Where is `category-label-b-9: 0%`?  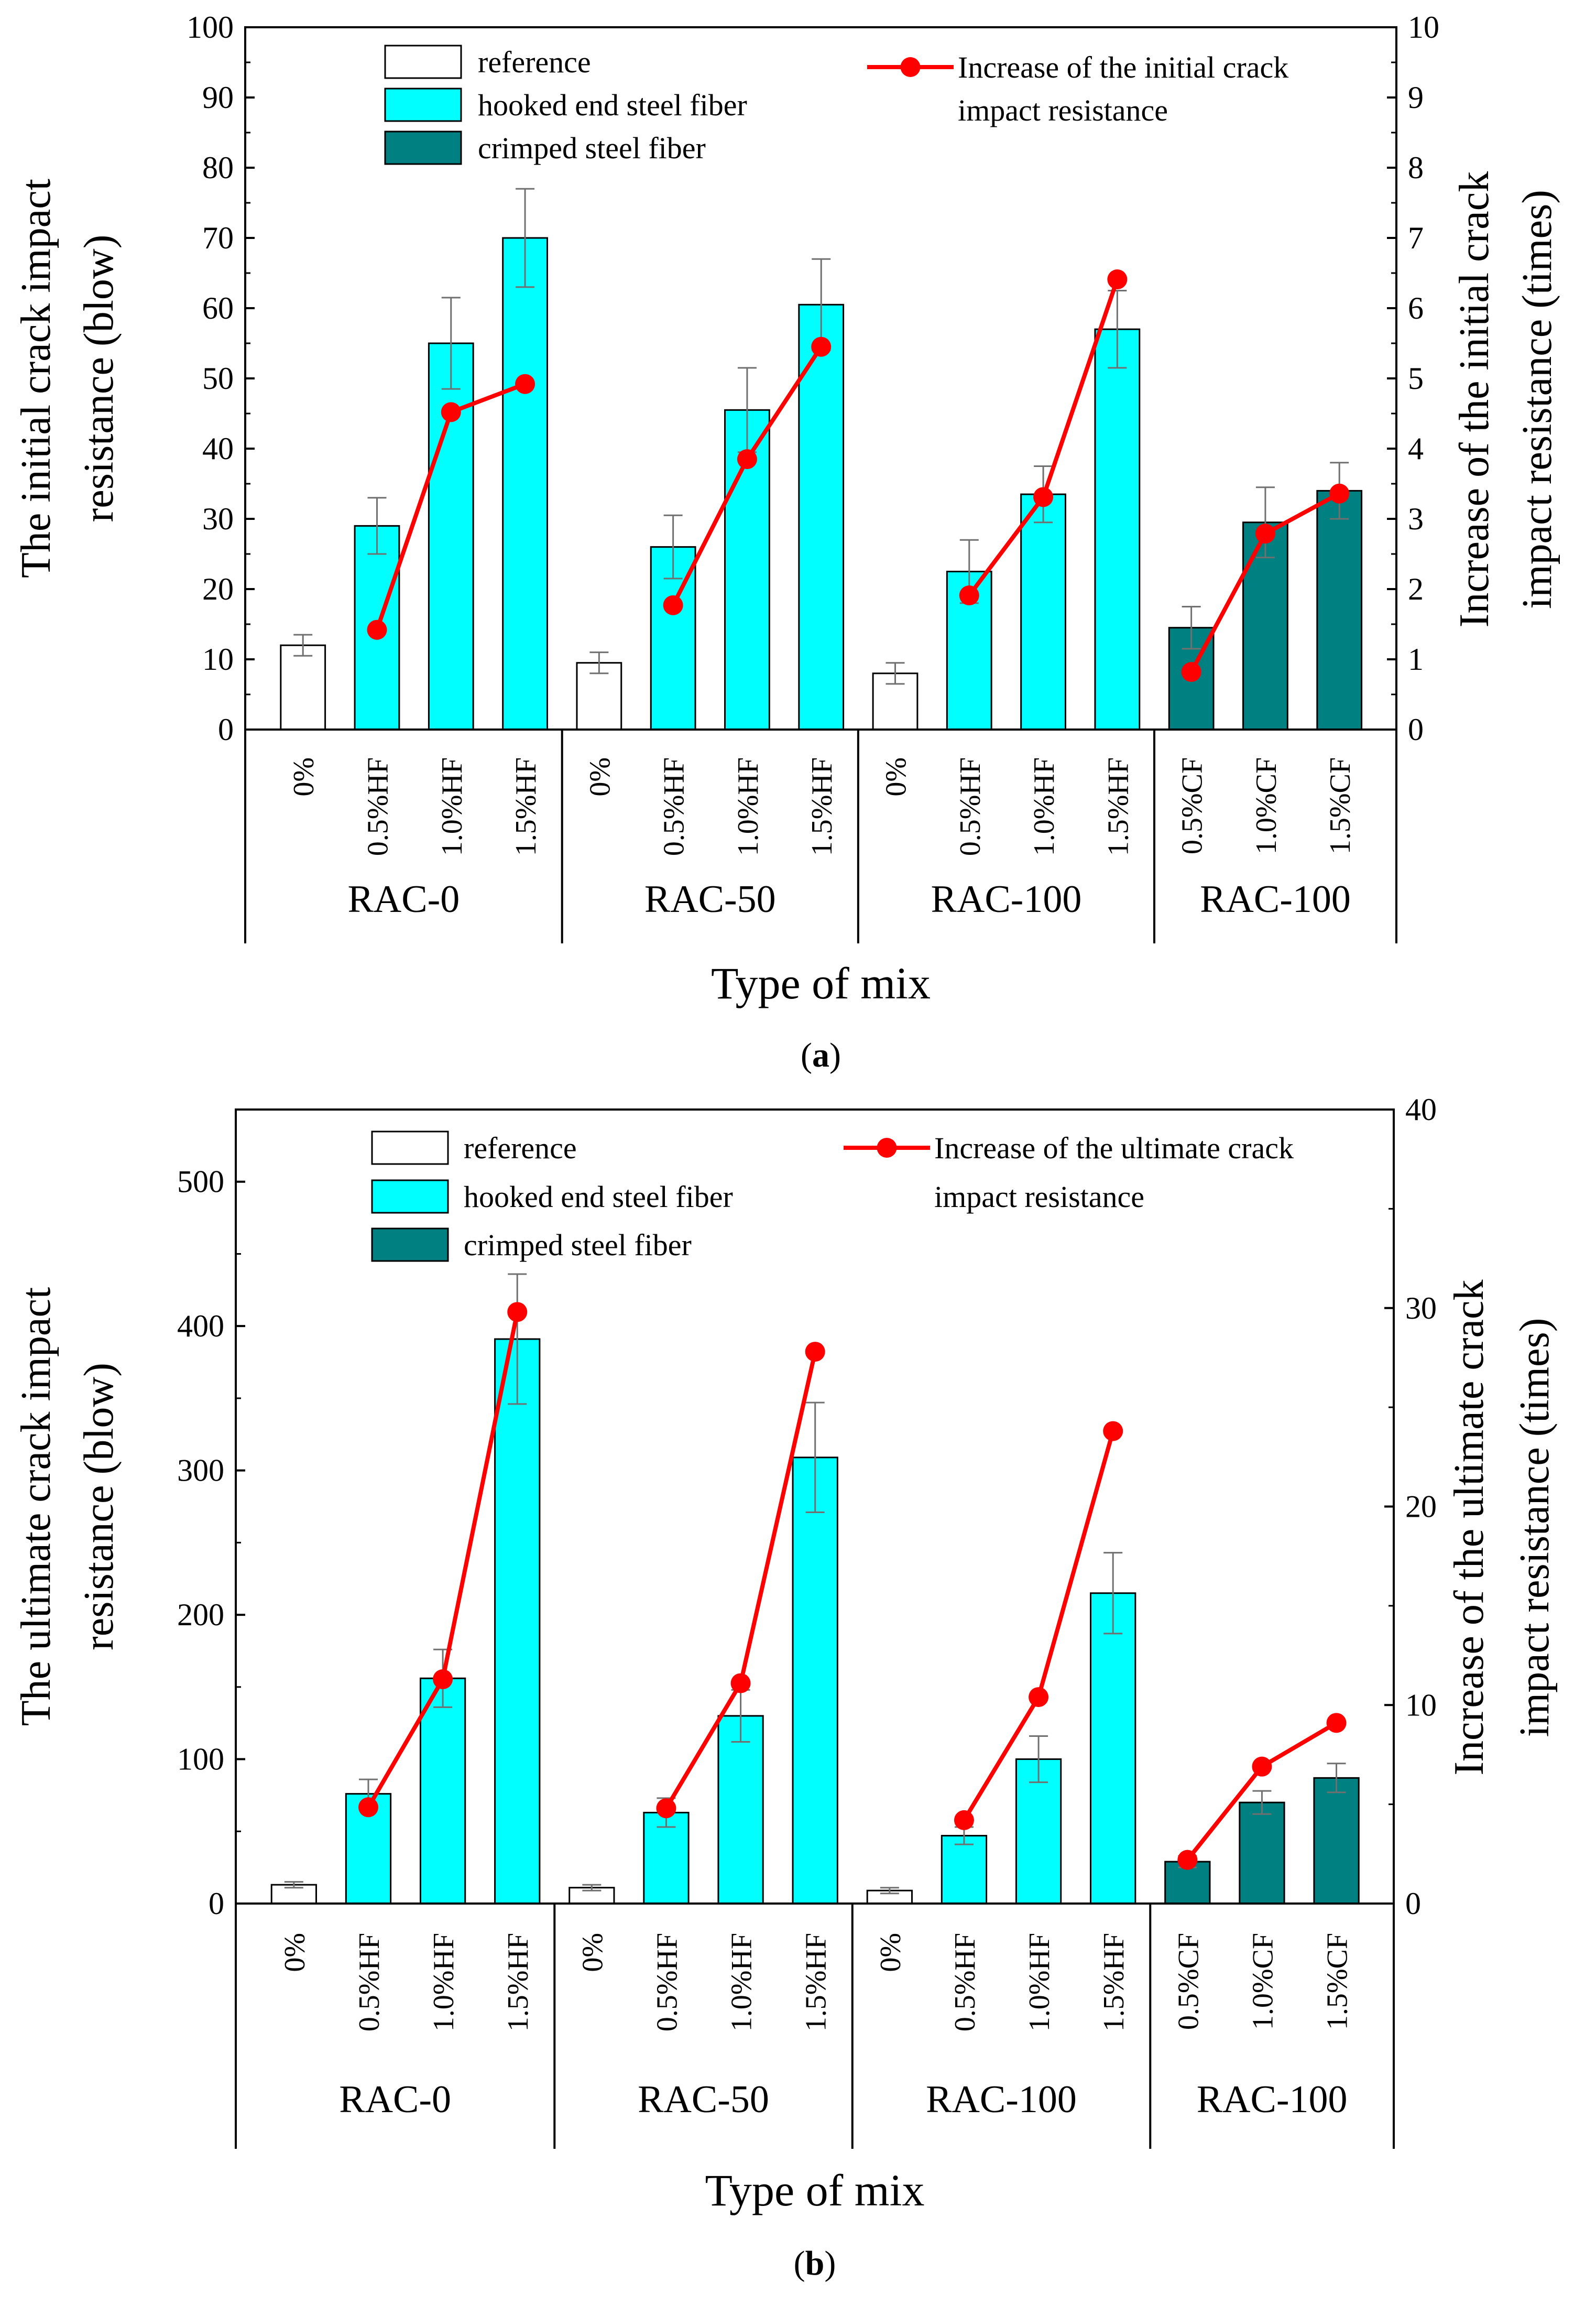 category-label-b-9: 0% is located at coordinates (891, 1952).